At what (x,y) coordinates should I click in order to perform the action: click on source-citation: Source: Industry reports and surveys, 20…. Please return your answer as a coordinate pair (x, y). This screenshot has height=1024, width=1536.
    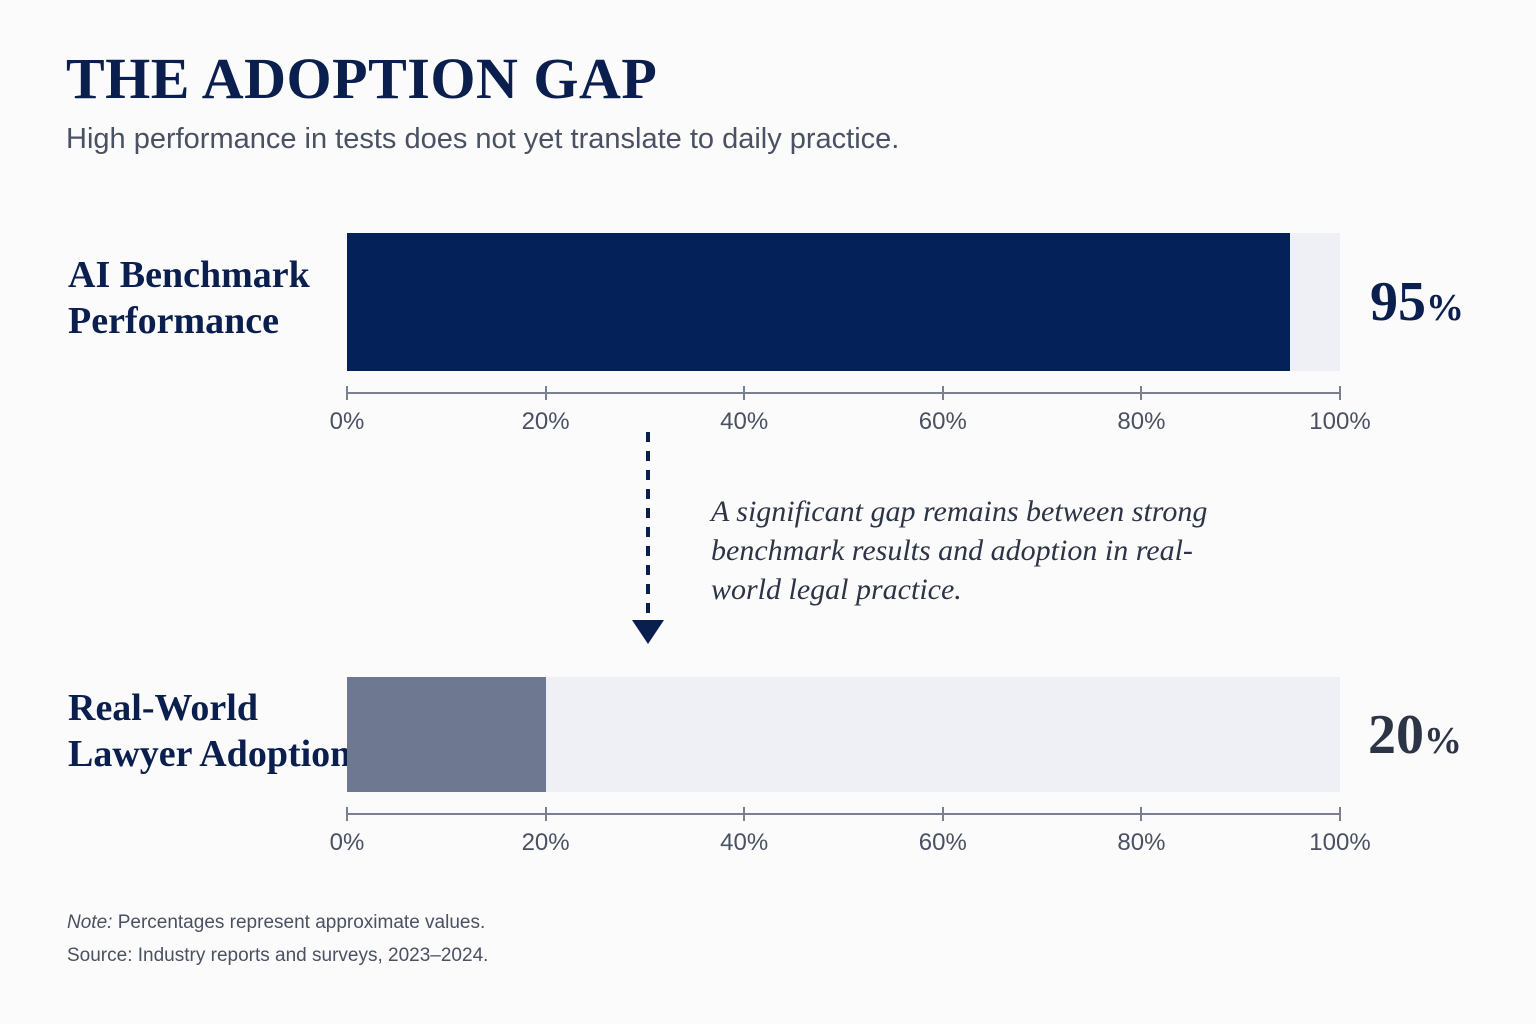
    Looking at the image, I should click on (278, 955).